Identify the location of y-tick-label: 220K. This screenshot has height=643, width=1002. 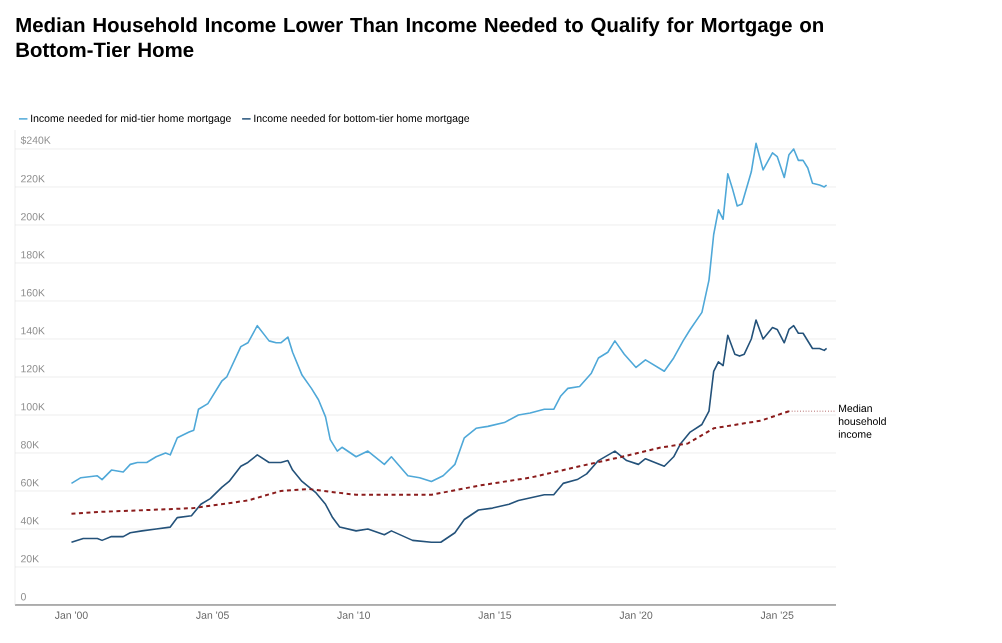
(33, 179).